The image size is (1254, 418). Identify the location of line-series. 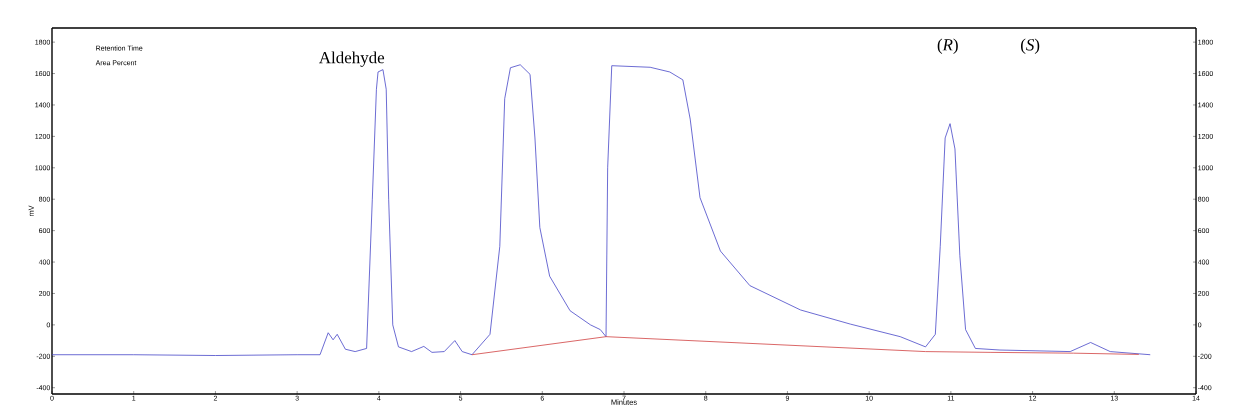
(805, 346).